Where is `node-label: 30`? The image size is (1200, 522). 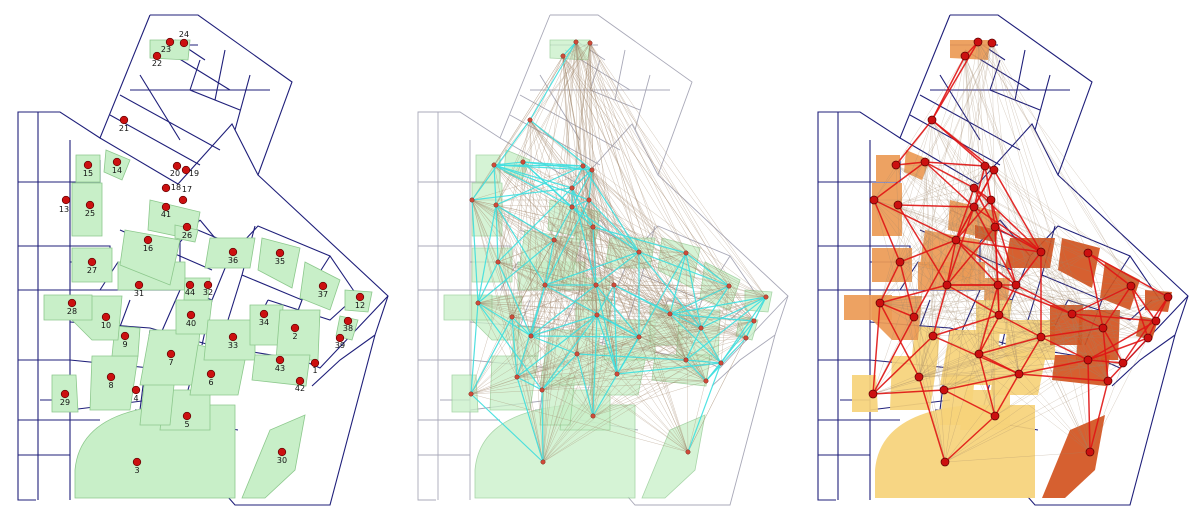 node-label: 30 is located at coordinates (282, 460).